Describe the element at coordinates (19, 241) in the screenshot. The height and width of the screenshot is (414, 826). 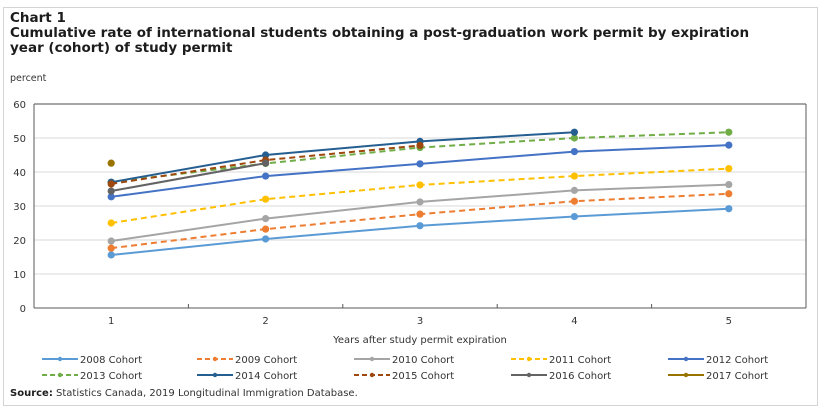
I see `y-tick-label: 20` at that location.